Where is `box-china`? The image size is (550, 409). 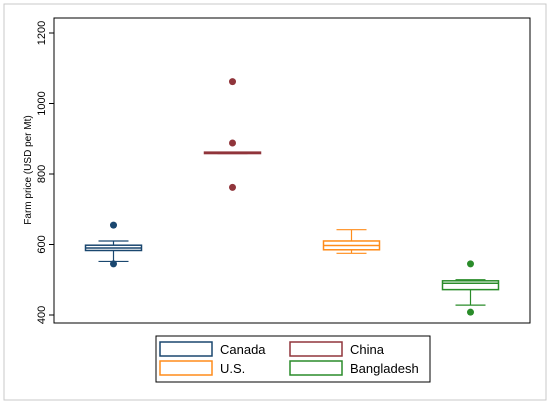 box-china is located at coordinates (232, 134).